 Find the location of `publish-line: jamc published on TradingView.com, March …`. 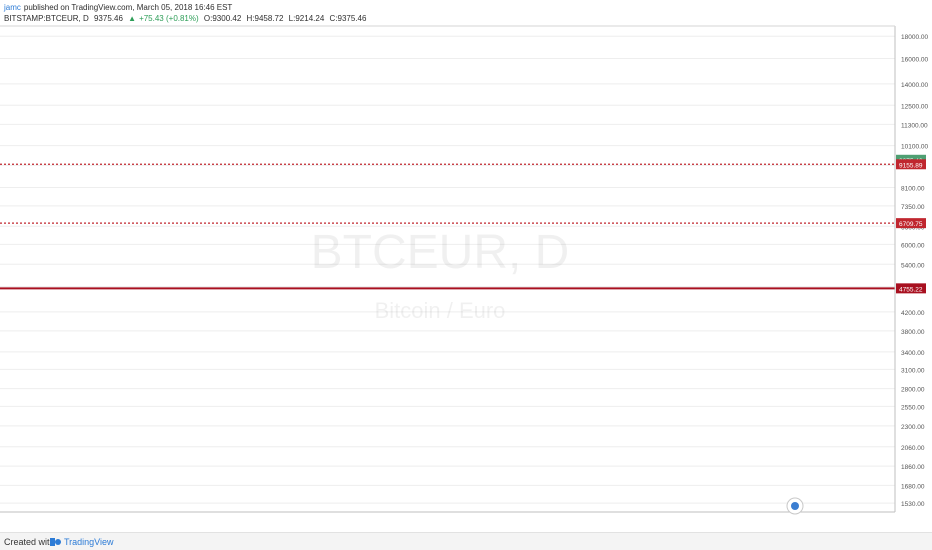

publish-line: jamc published on TradingView.com, March … is located at coordinates (119, 7).